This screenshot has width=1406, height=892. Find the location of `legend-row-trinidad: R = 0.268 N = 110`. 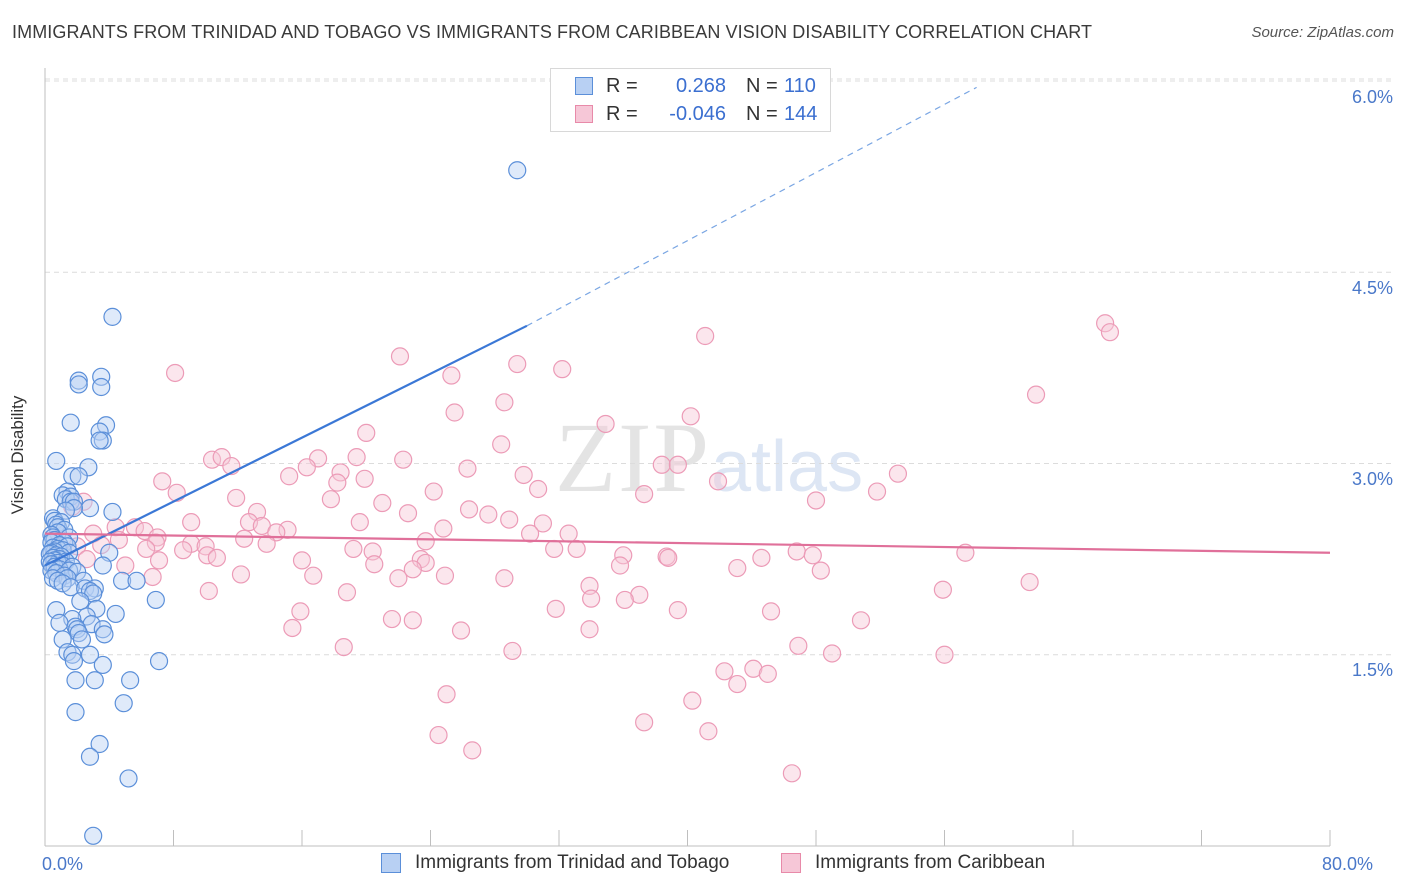

legend-row-trinidad: R = 0.268 N = 110 is located at coordinates (695, 86).